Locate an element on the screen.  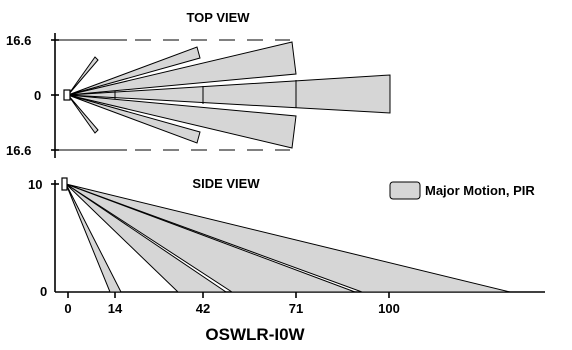
legend: Major Motion, PIR is located at coordinates (462, 190).